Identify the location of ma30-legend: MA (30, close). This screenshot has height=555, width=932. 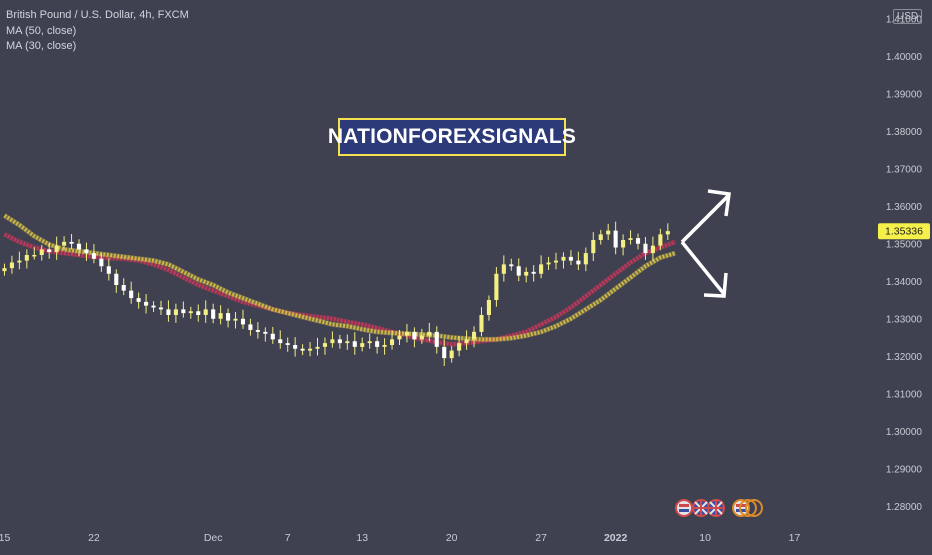
(41, 46).